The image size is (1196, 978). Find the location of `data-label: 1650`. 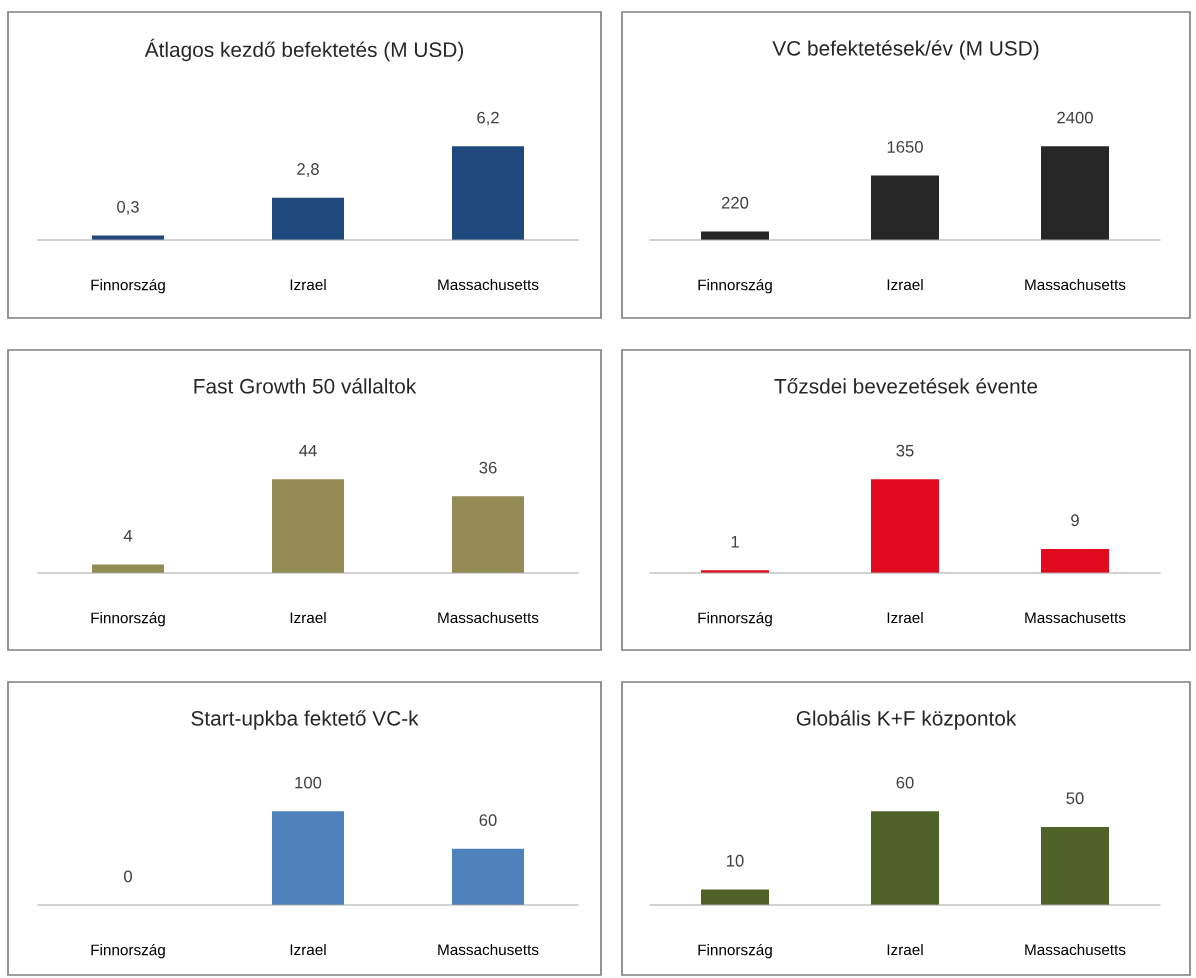

data-label: 1650 is located at coordinates (905, 147).